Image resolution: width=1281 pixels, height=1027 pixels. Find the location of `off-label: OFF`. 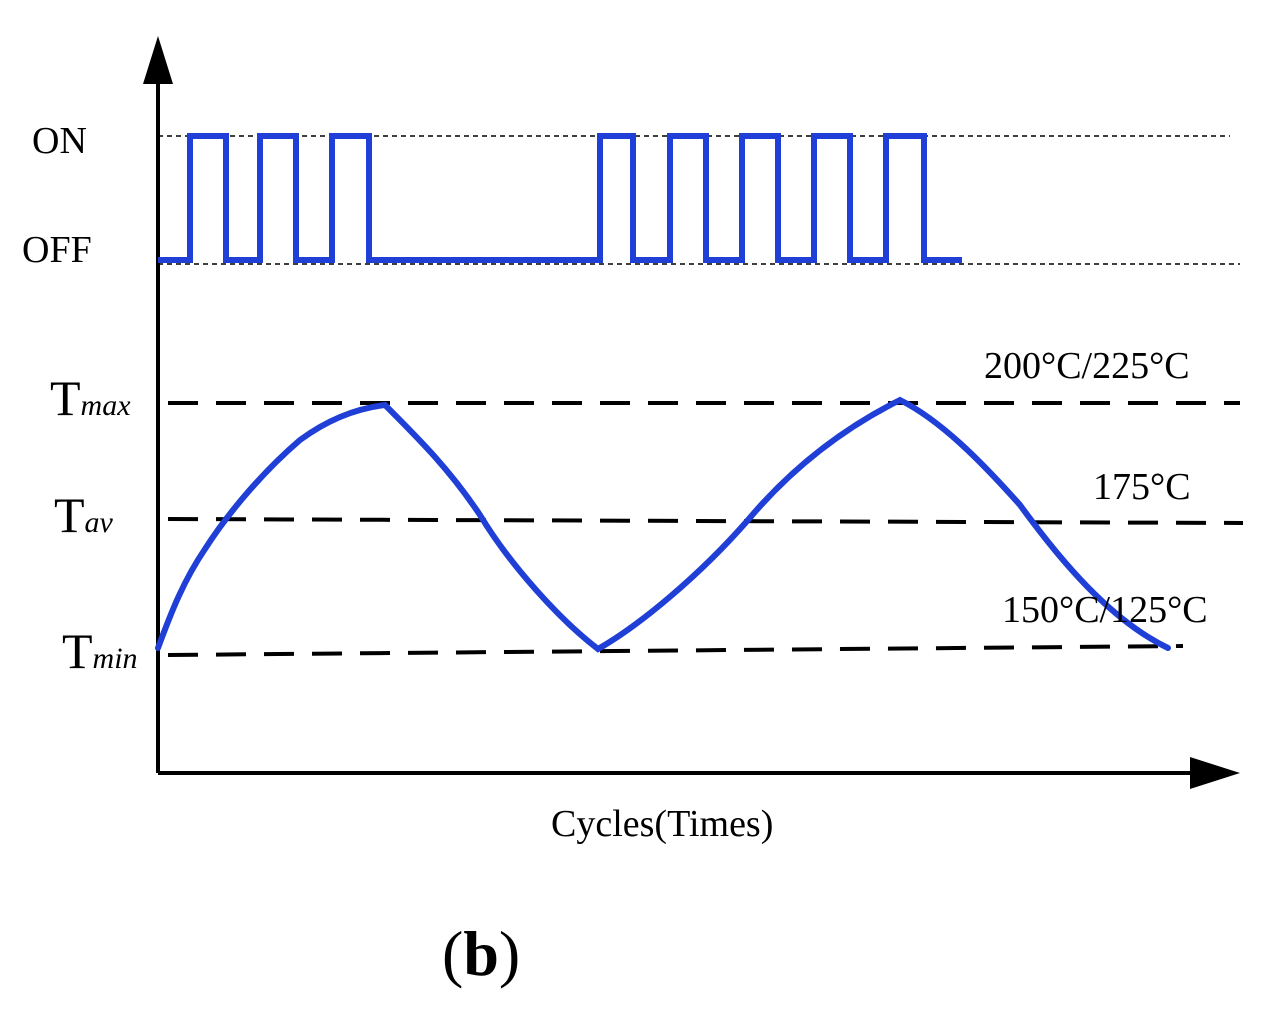

off-label: OFF is located at coordinates (57, 250).